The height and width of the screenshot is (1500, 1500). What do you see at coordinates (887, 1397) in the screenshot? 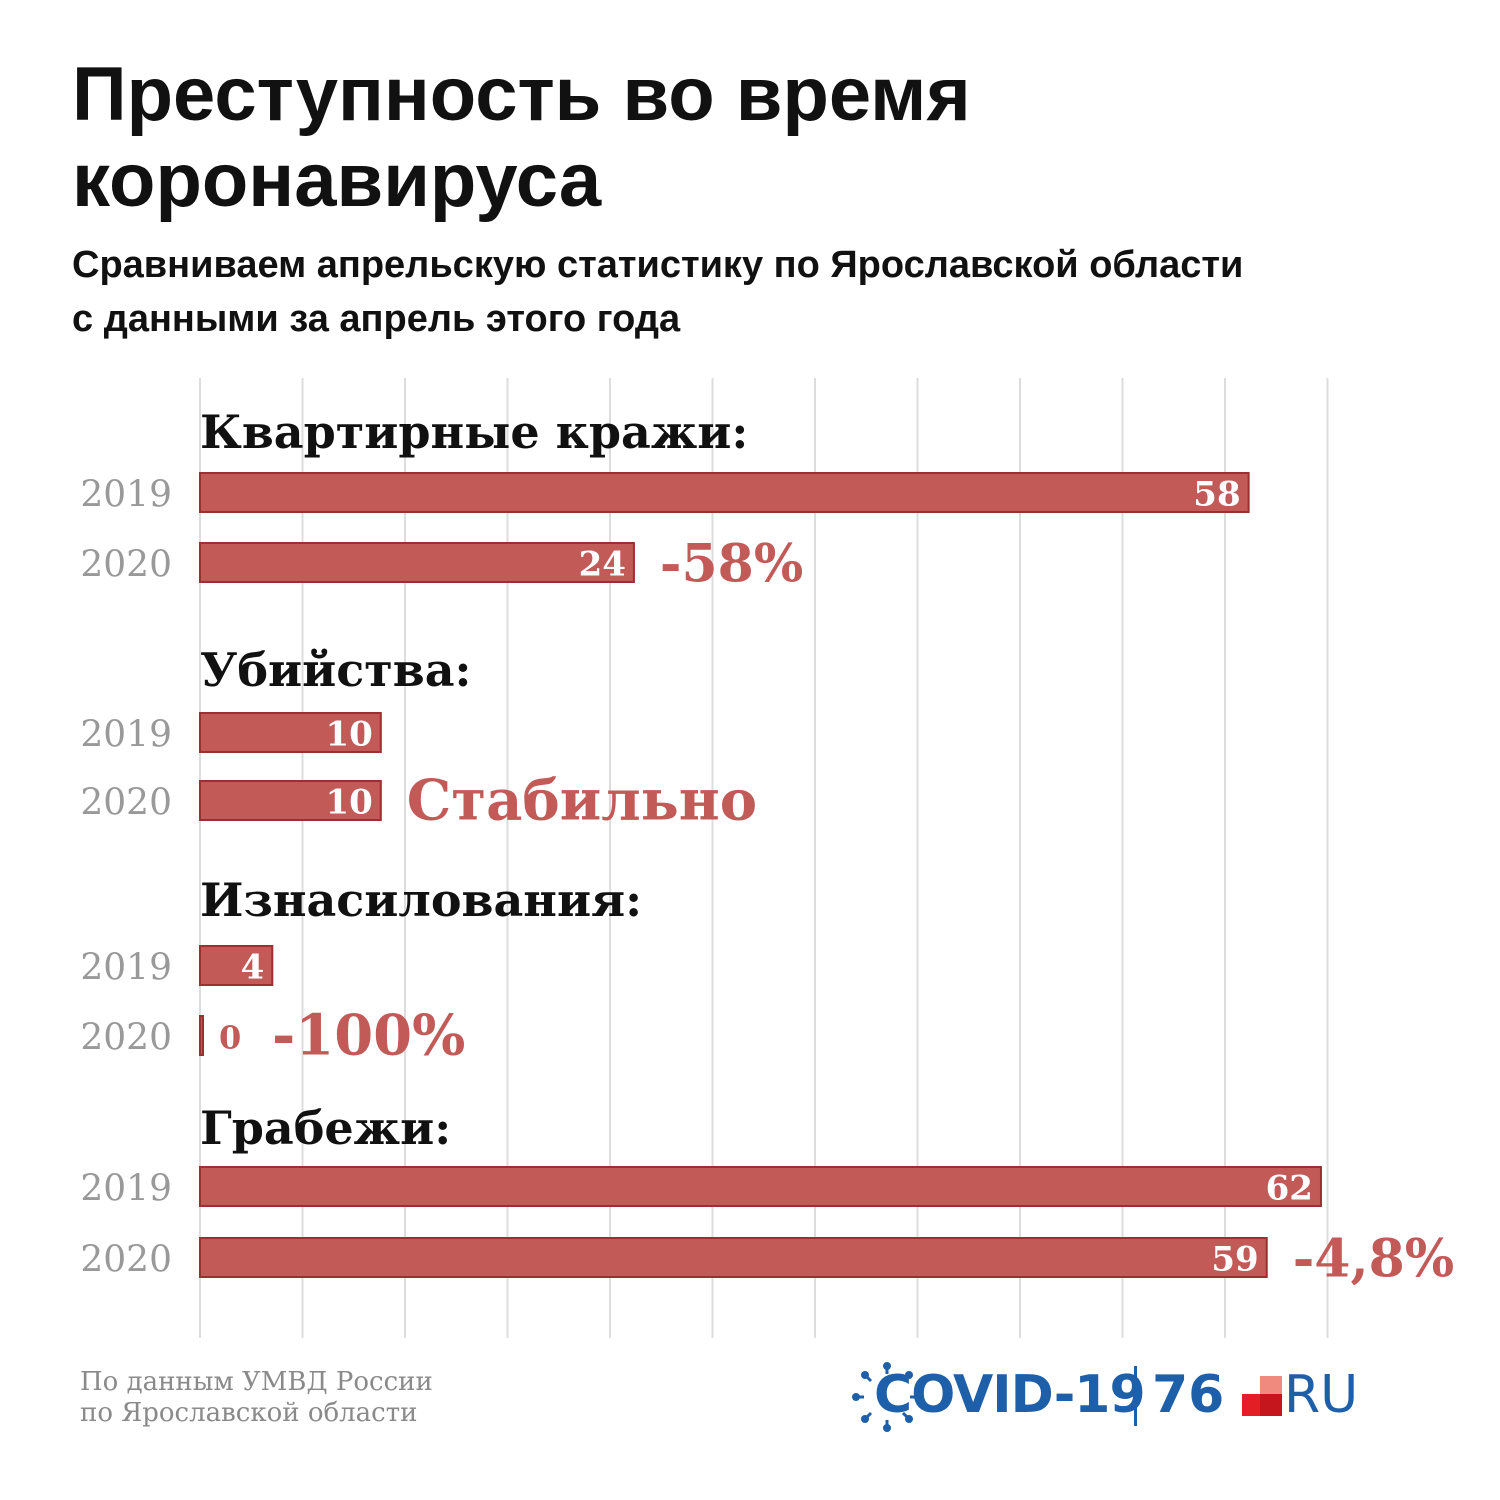
I see `virus-icon` at bounding box center [887, 1397].